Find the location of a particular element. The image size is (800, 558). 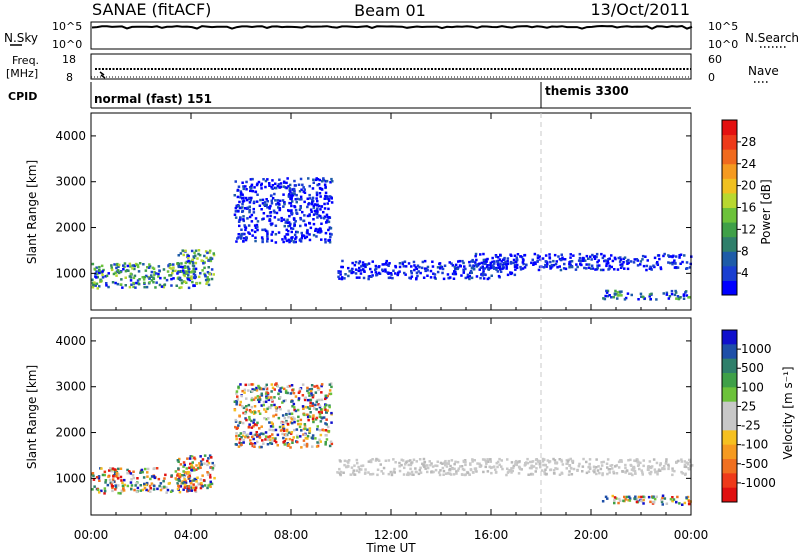

x-tick-label: 12:00 is located at coordinates (391, 535).